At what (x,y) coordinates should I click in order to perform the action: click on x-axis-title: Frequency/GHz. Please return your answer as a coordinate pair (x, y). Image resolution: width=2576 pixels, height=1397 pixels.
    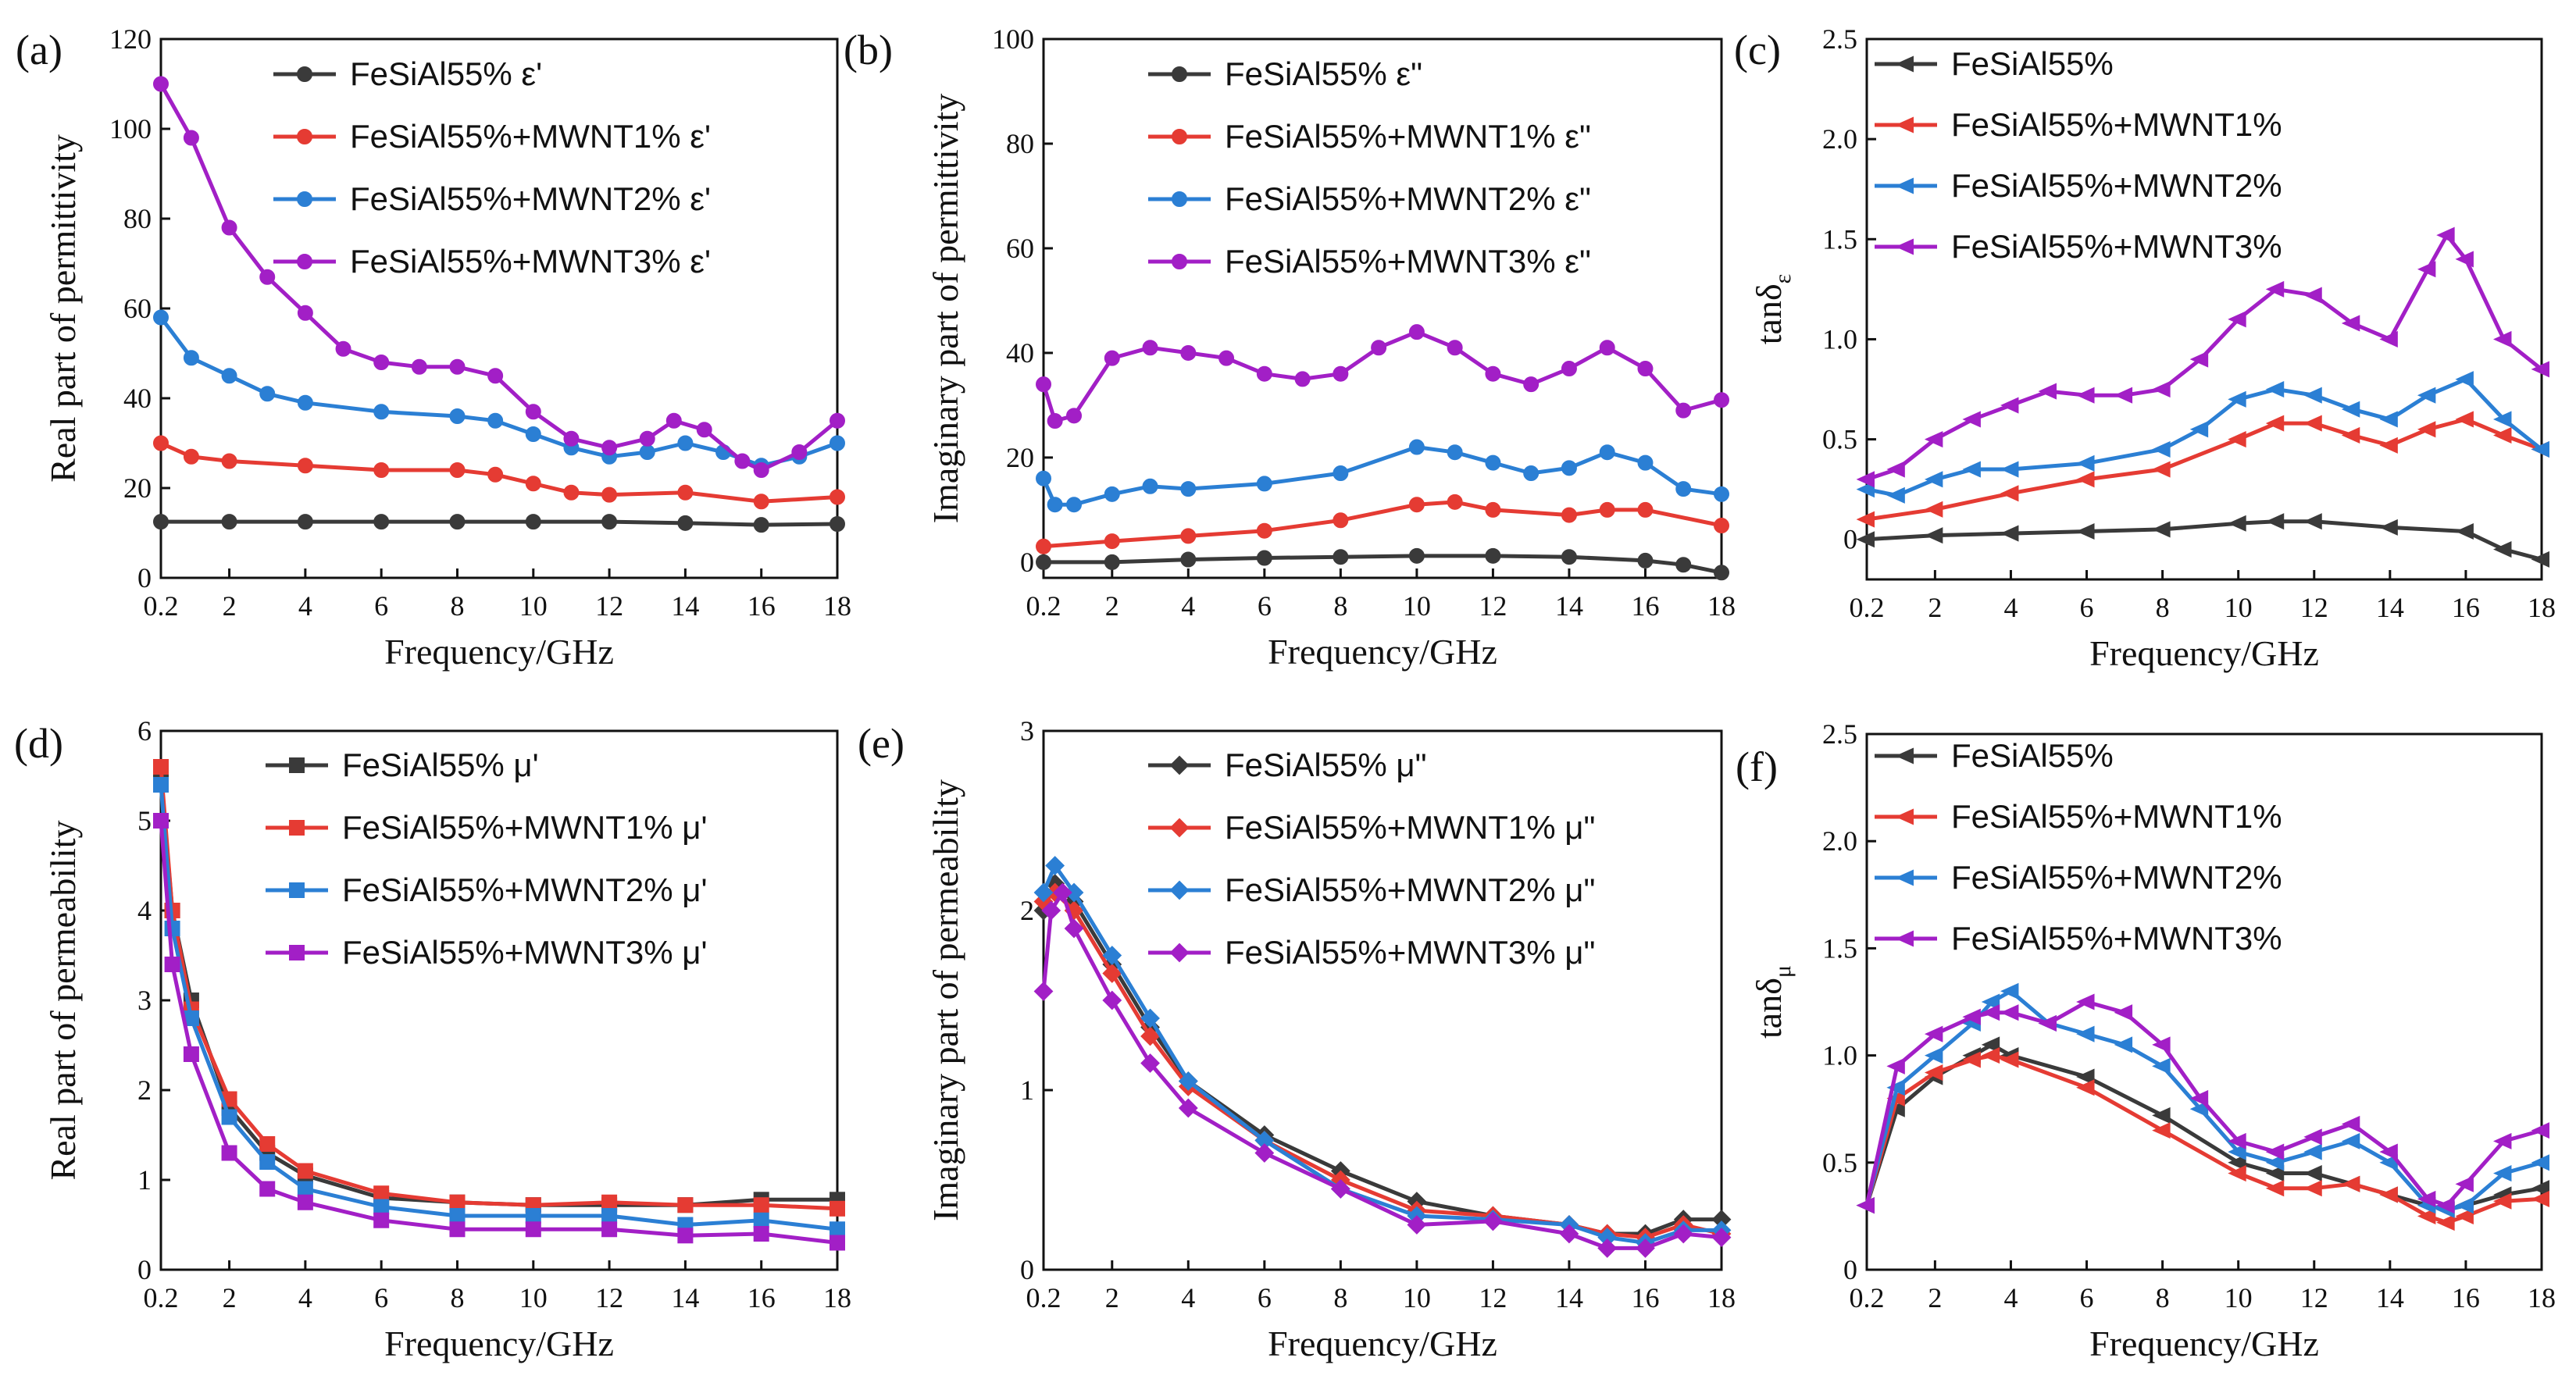
    Looking at the image, I should click on (499, 652).